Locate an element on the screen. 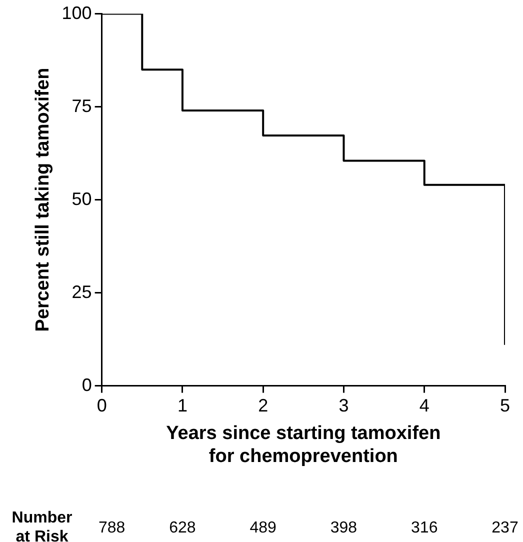 The width and height of the screenshot is (523, 542). text: 489 is located at coordinates (263, 527).